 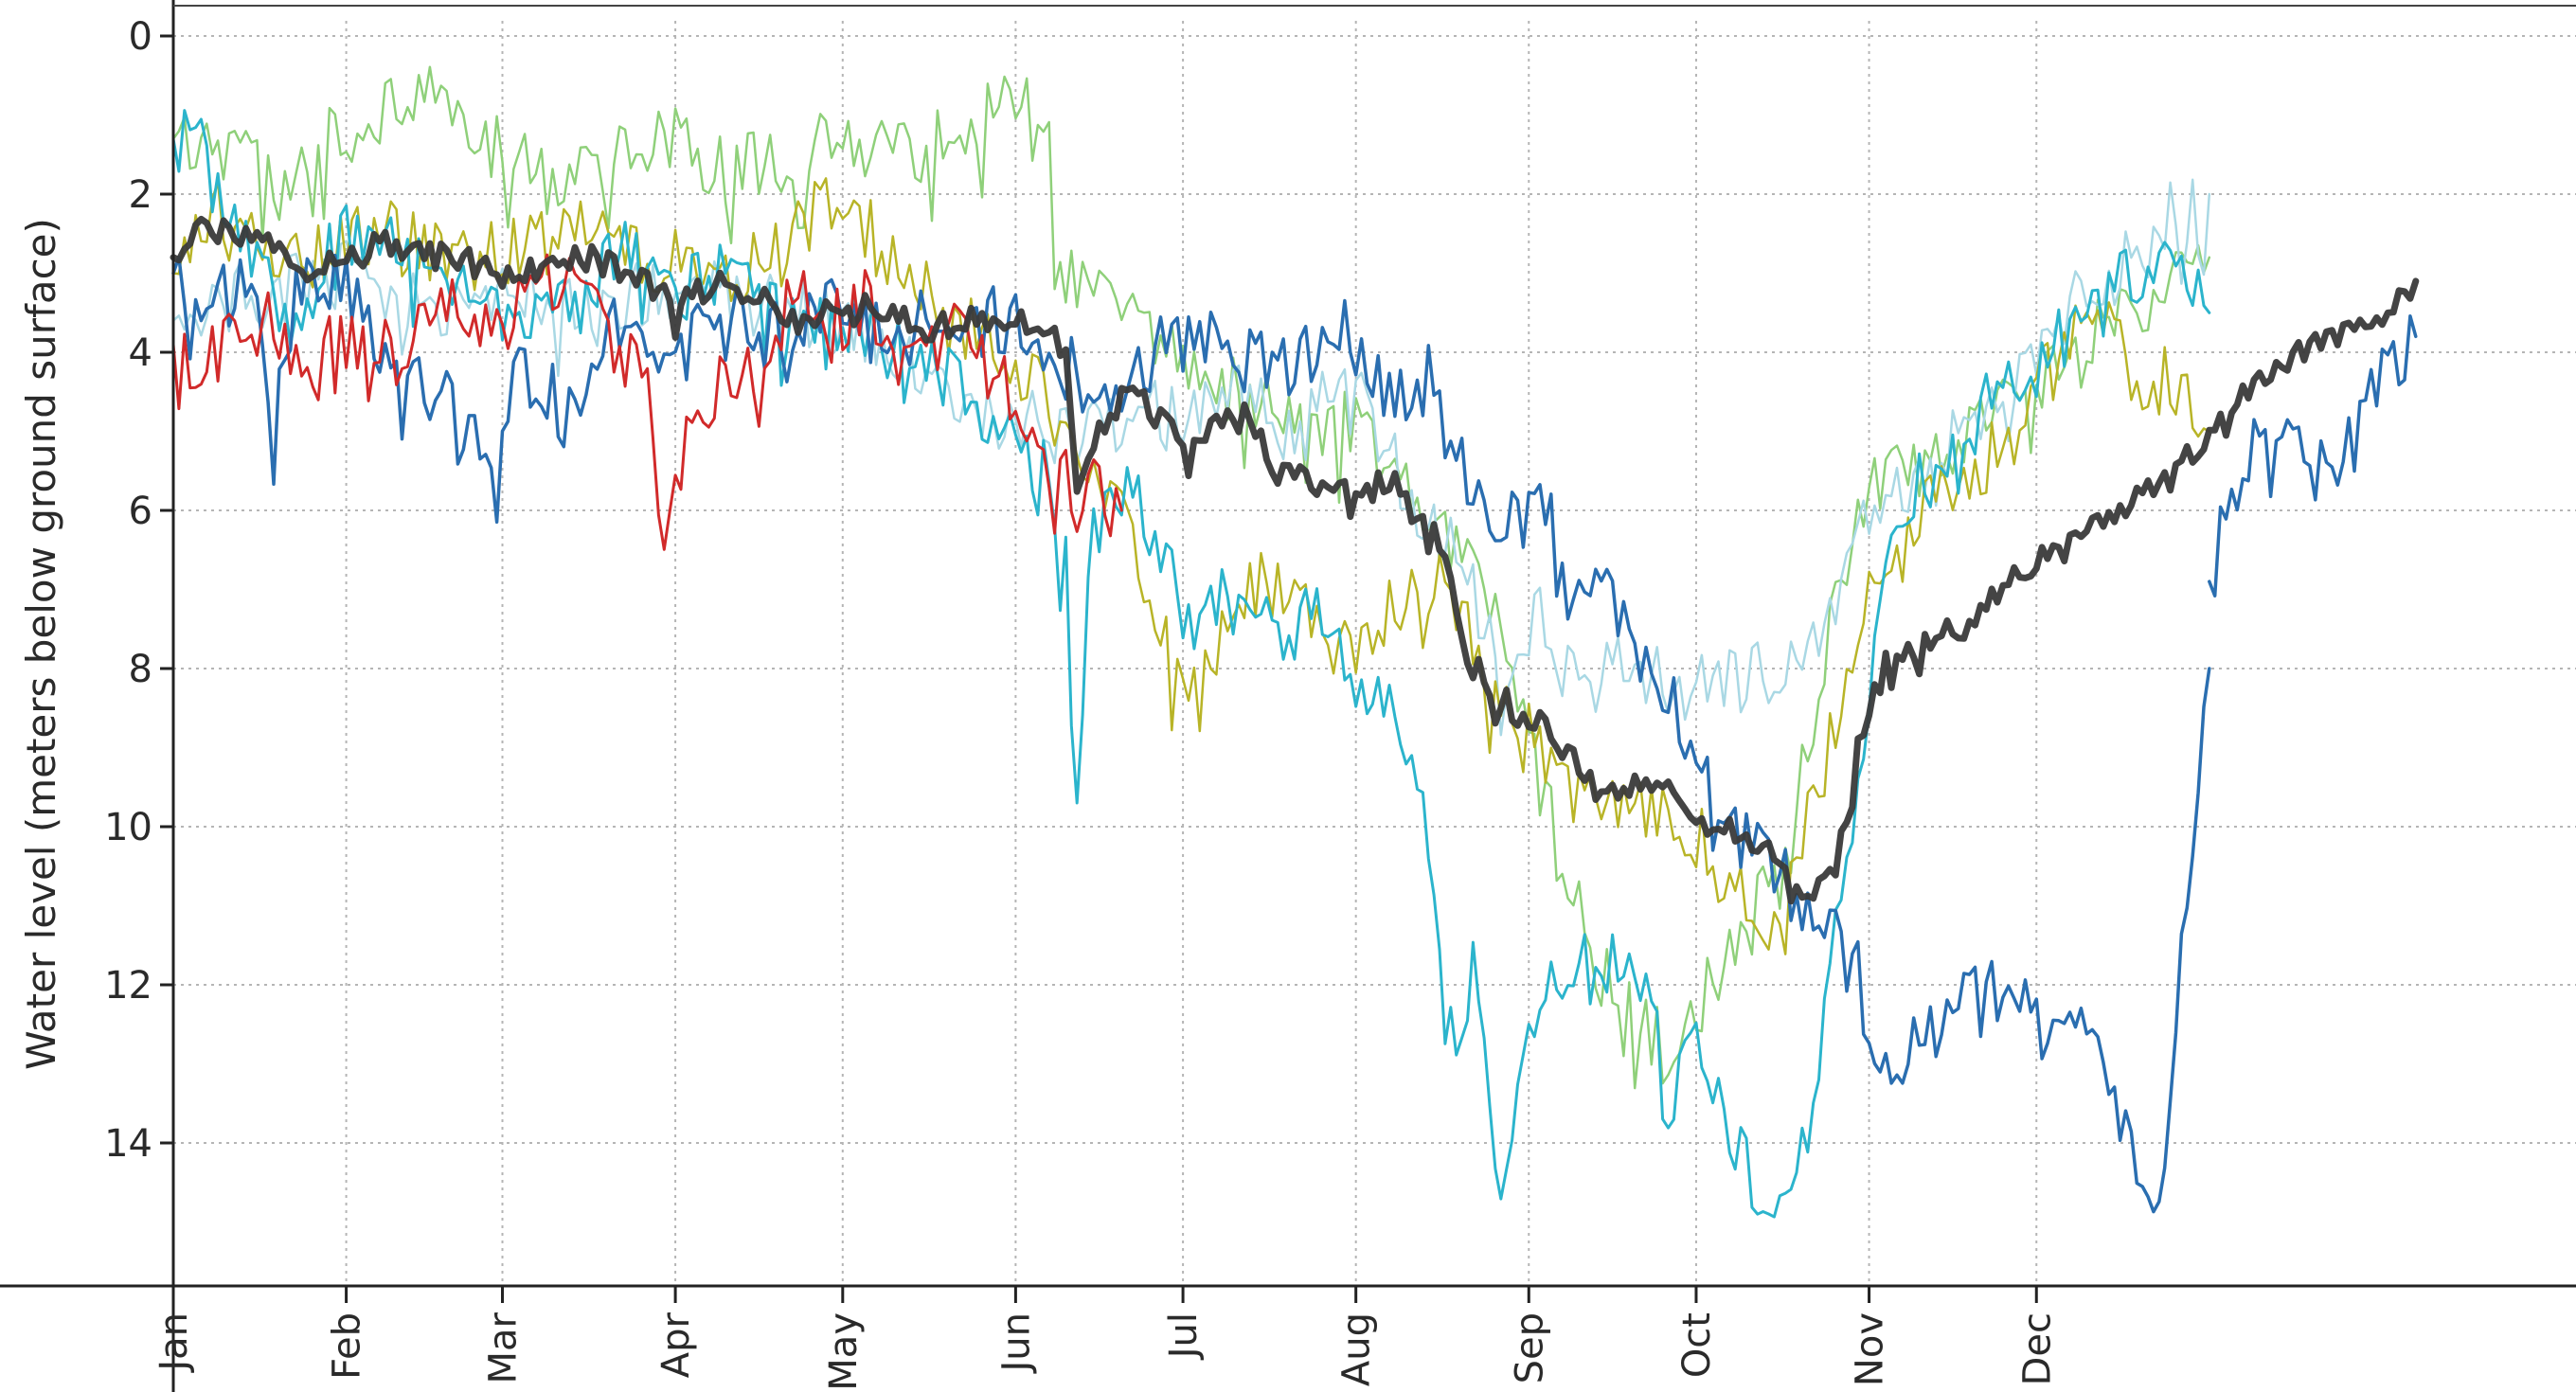 I want to click on y-tick-label: 2, so click(x=140, y=195).